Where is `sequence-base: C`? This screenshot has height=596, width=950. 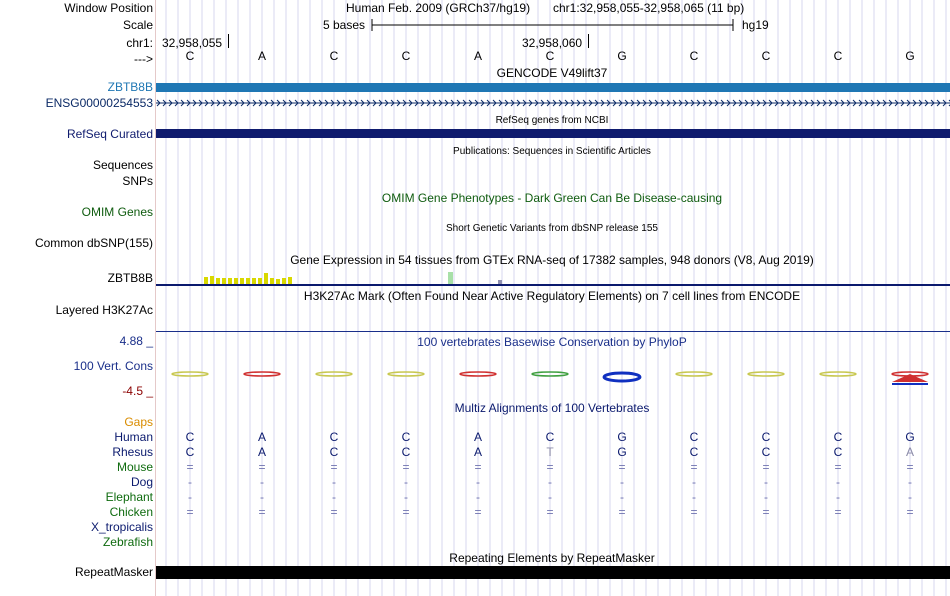
sequence-base: C is located at coordinates (694, 56).